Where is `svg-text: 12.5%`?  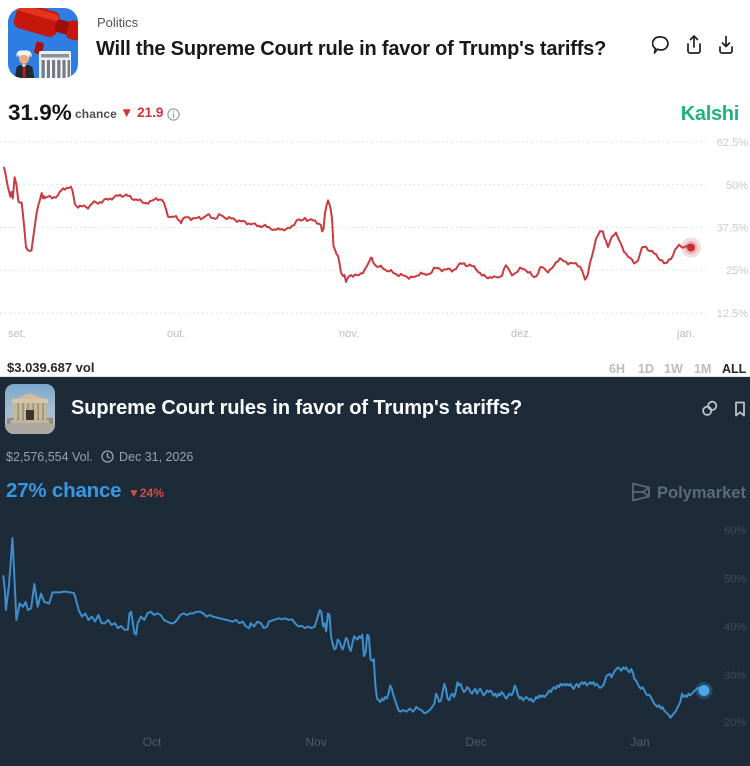
svg-text: 12.5% is located at coordinates (732, 314).